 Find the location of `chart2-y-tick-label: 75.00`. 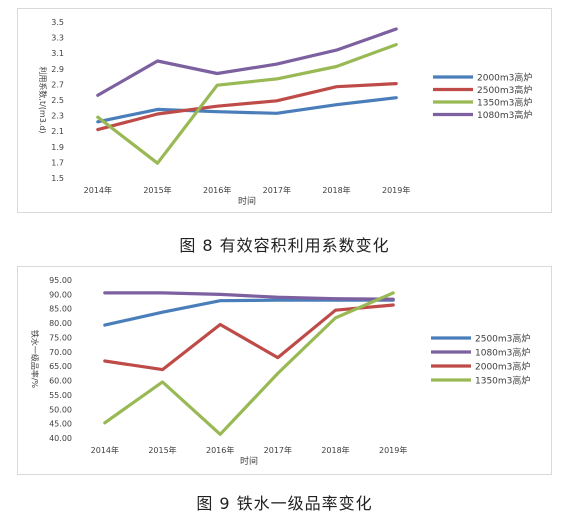

chart2-y-tick-label: 75.00 is located at coordinates (60, 337).